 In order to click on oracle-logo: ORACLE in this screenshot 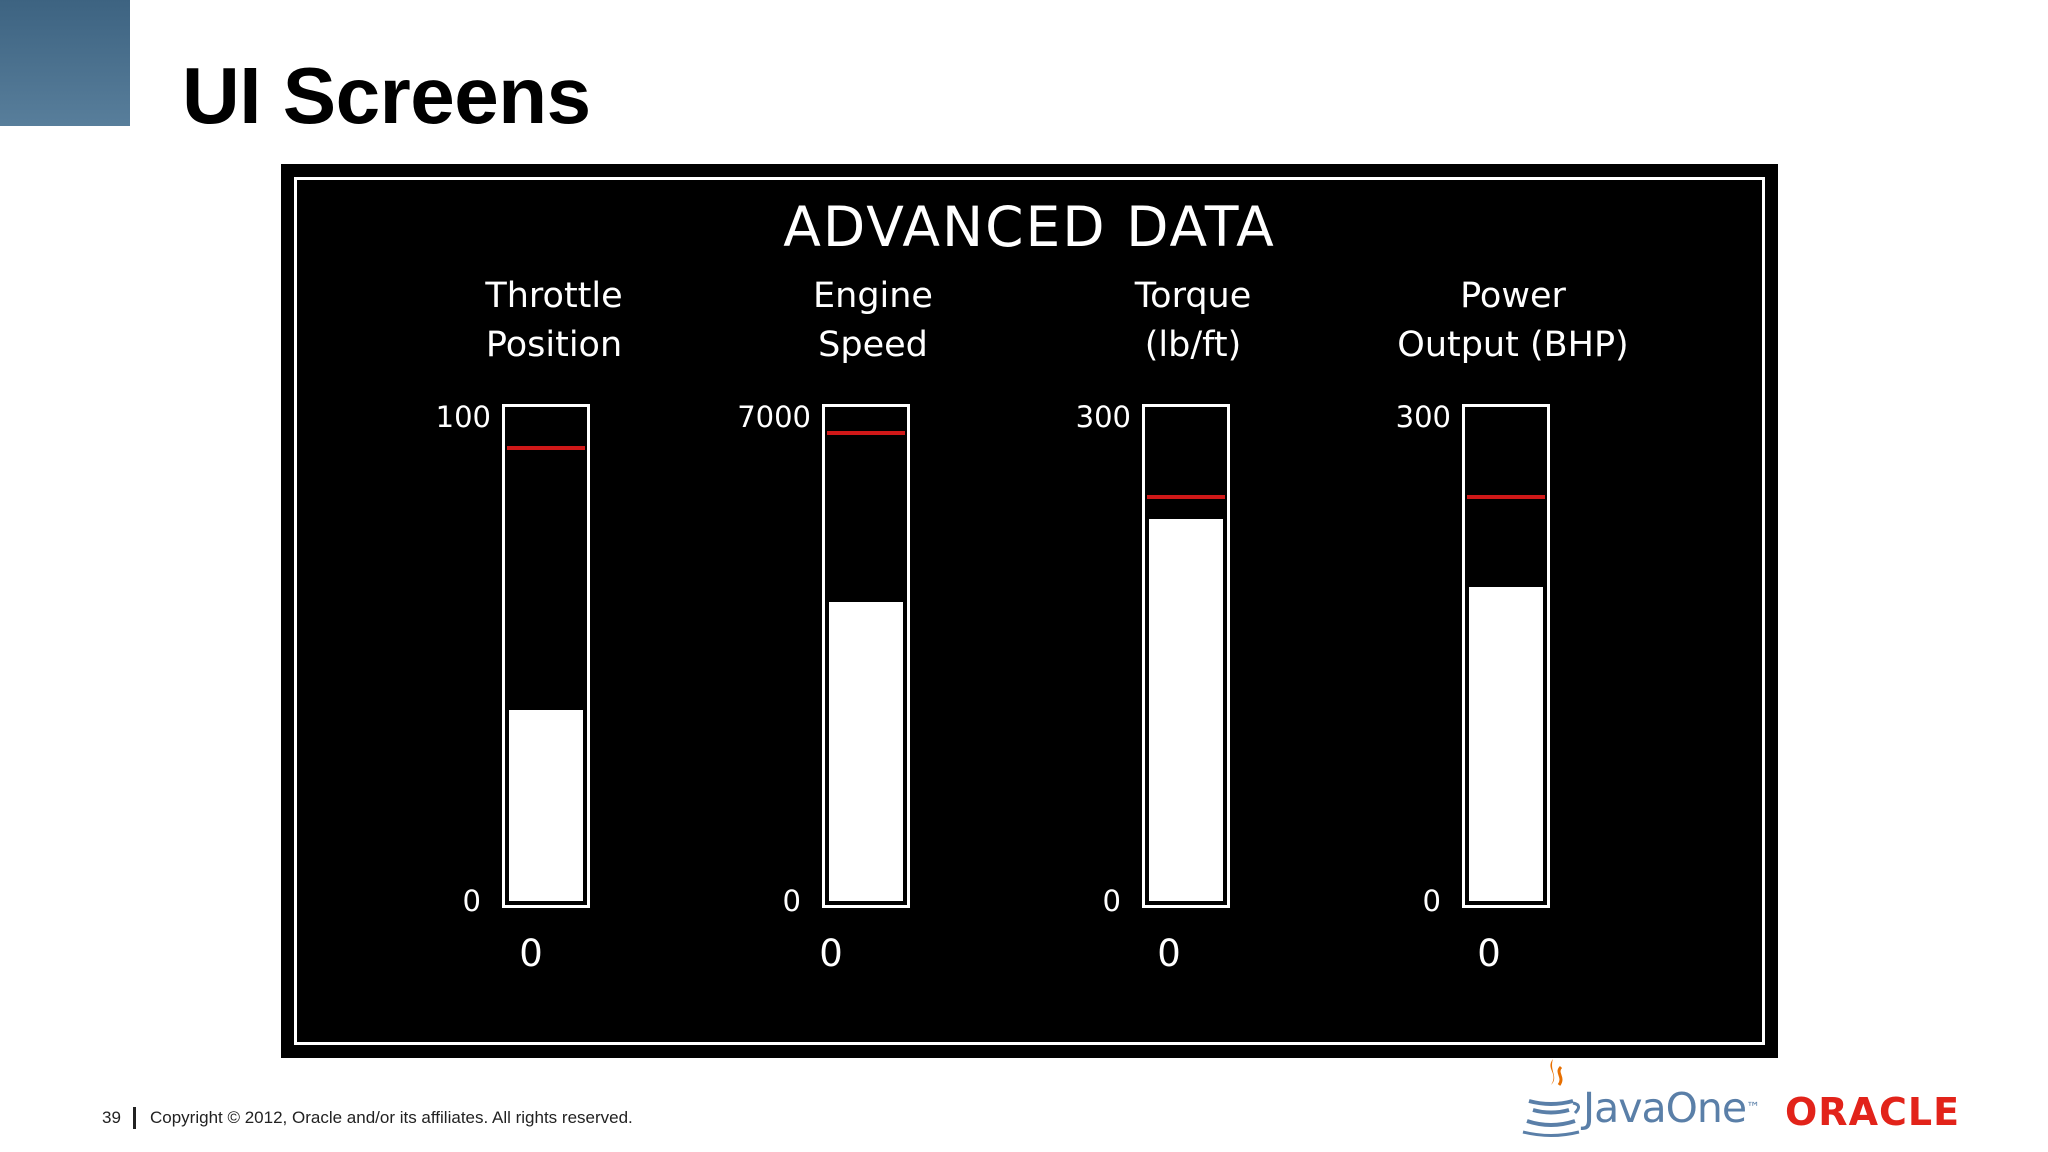, I will do `click(1872, 1112)`.